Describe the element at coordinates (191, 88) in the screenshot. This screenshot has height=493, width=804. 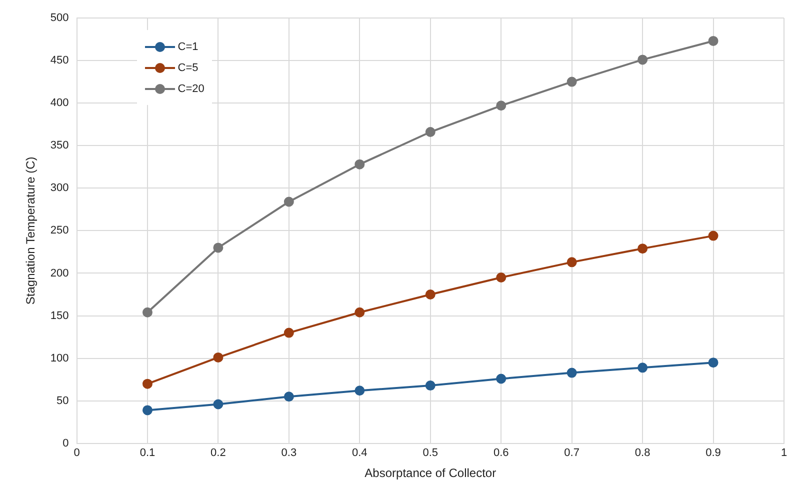
I see `legend-label: C=20` at that location.